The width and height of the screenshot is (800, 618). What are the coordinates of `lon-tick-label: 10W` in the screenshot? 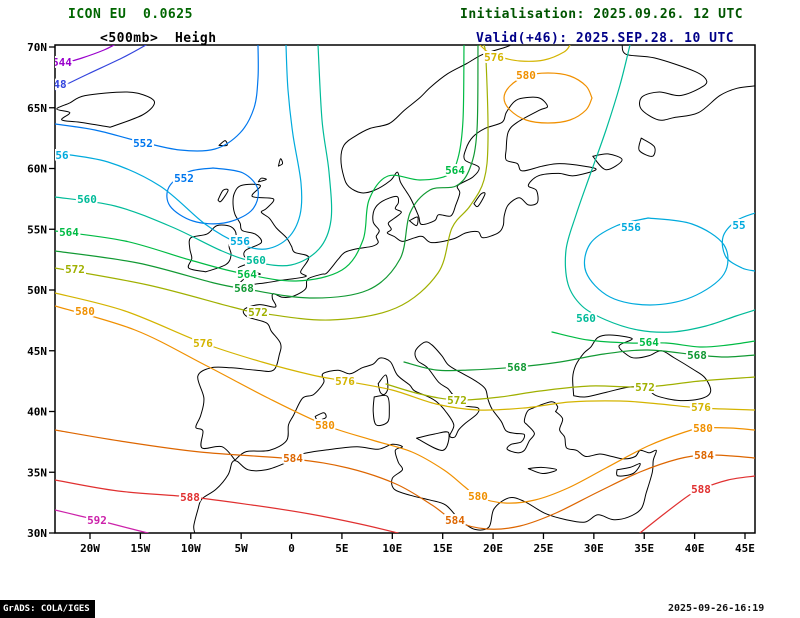 It's located at (191, 548).